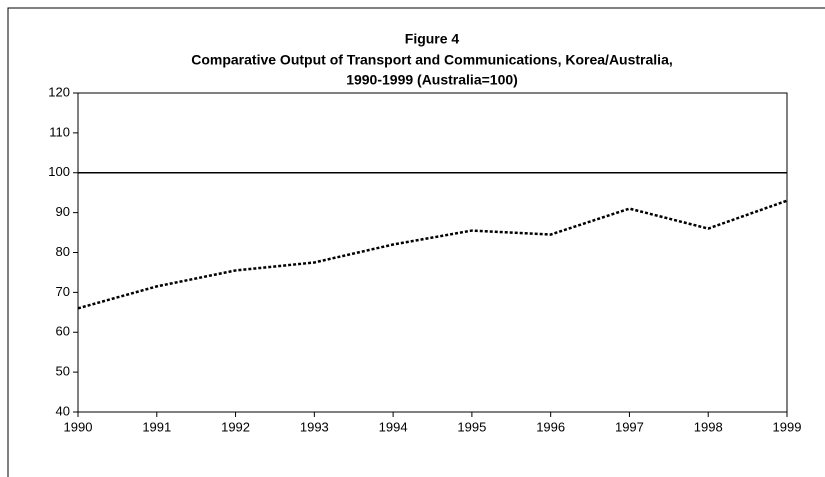 This screenshot has width=825, height=477. What do you see at coordinates (59, 131) in the screenshot?
I see `y-tick-label: 110` at bounding box center [59, 131].